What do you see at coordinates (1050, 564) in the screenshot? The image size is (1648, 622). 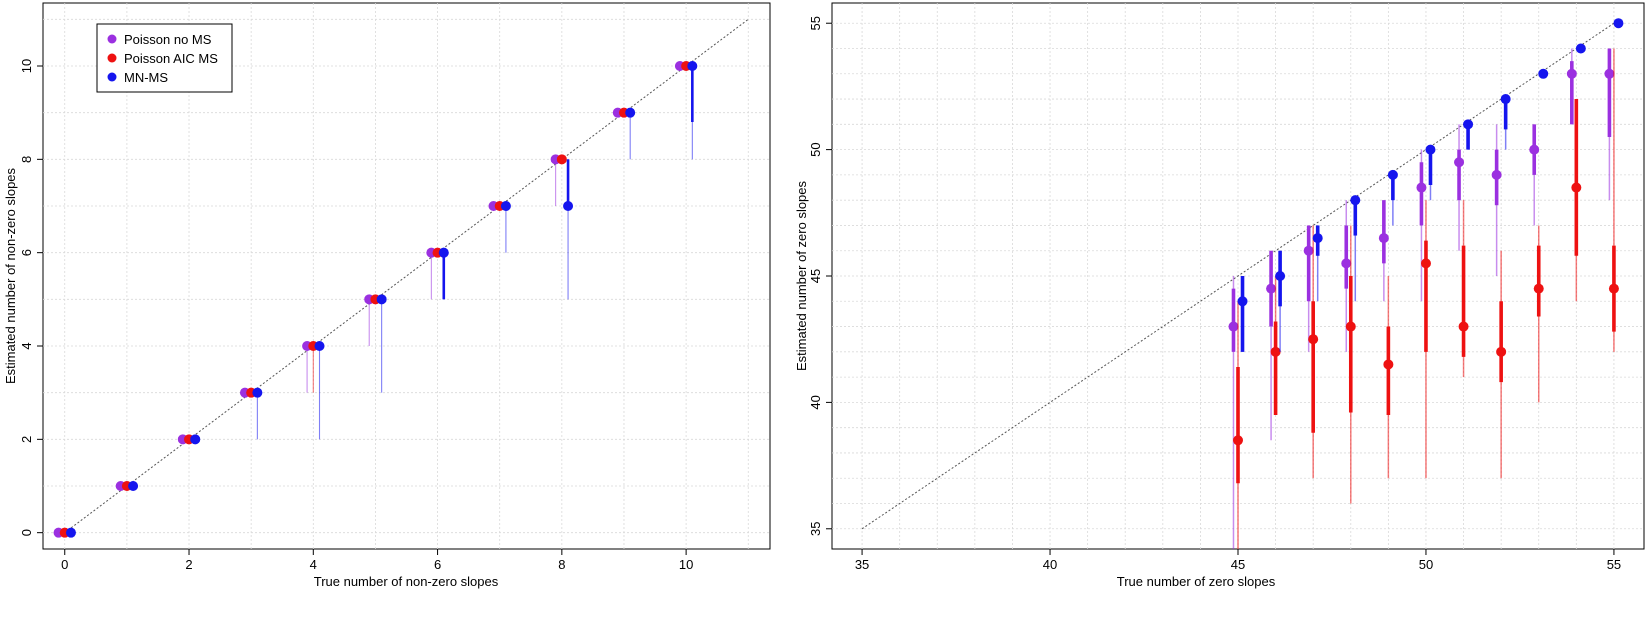 I see `x-tick-label: 40` at bounding box center [1050, 564].